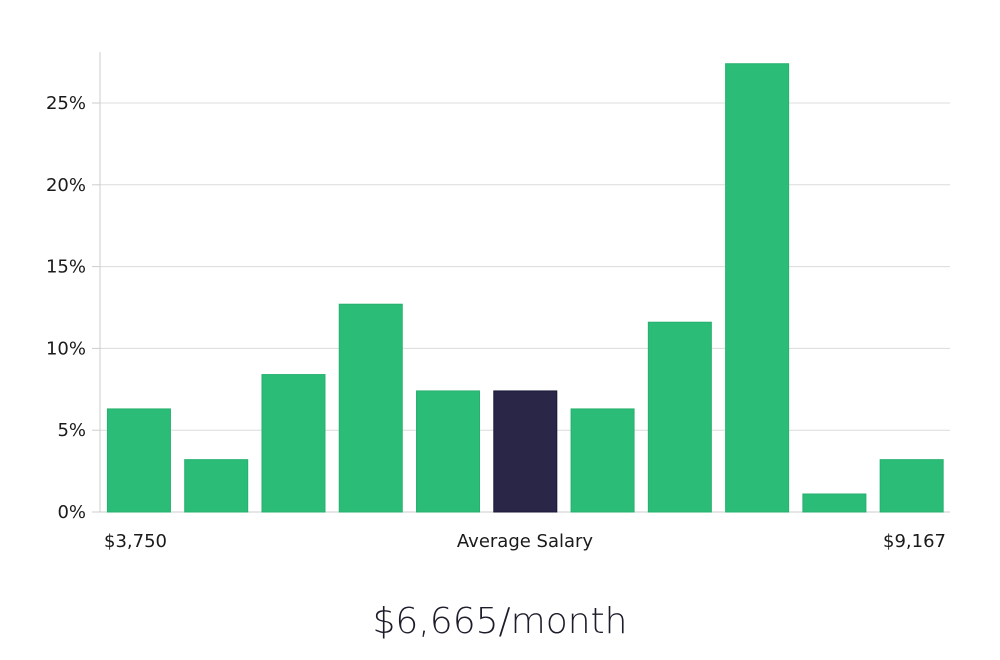 This screenshot has height=660, width=1000. I want to click on x-label-average-salary: Average Salary, so click(525, 541).